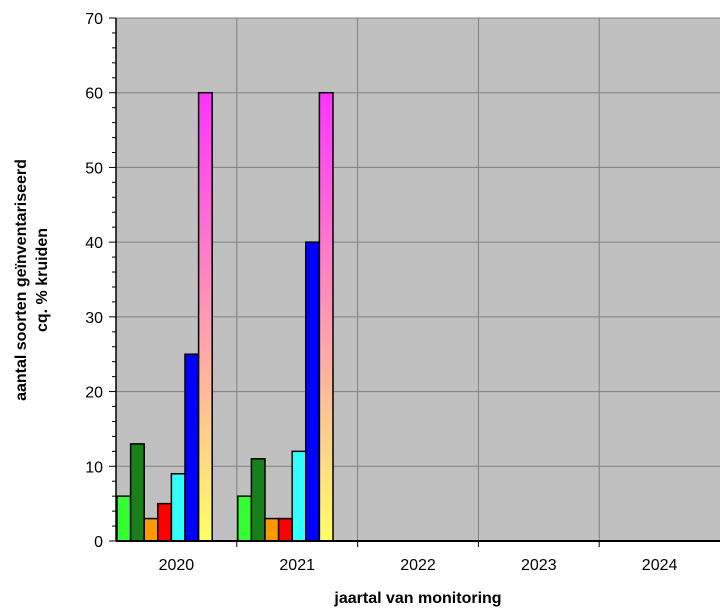  What do you see at coordinates (297, 565) in the screenshot?
I see `x-tick-label: 2021` at bounding box center [297, 565].